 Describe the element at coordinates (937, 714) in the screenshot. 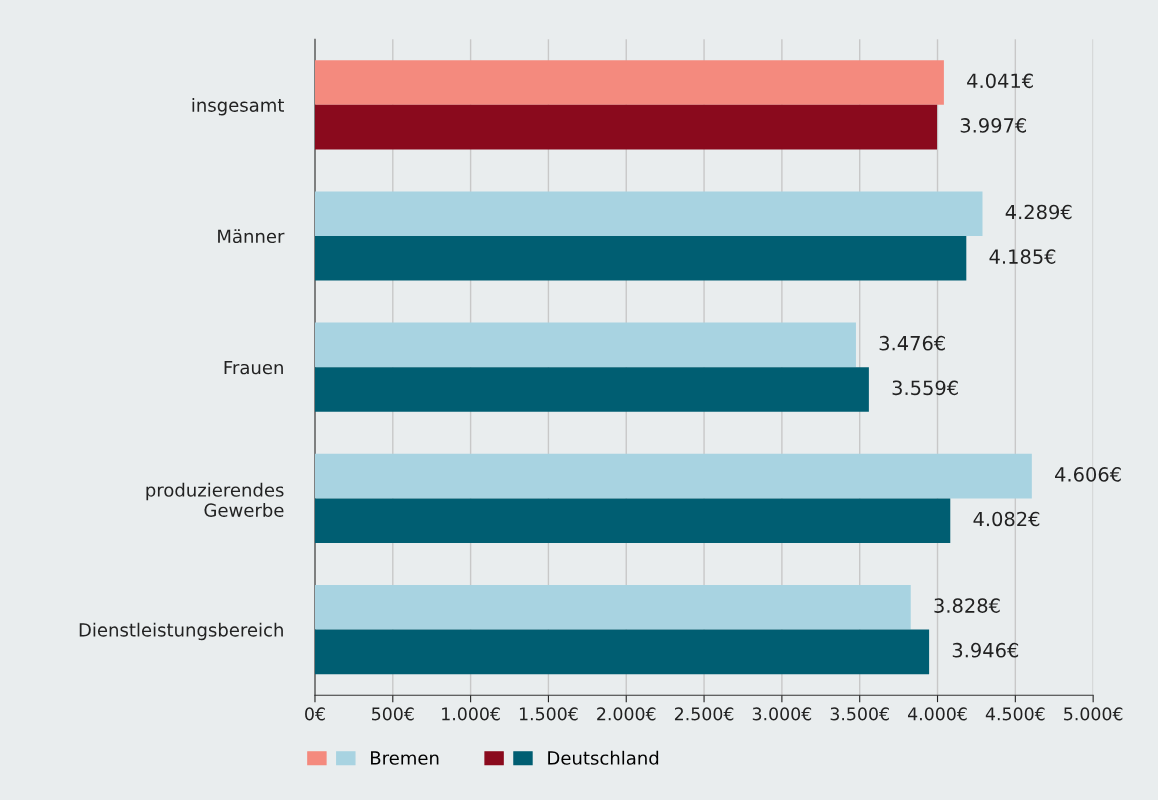

I see `x-tick-label: 4.000€` at that location.